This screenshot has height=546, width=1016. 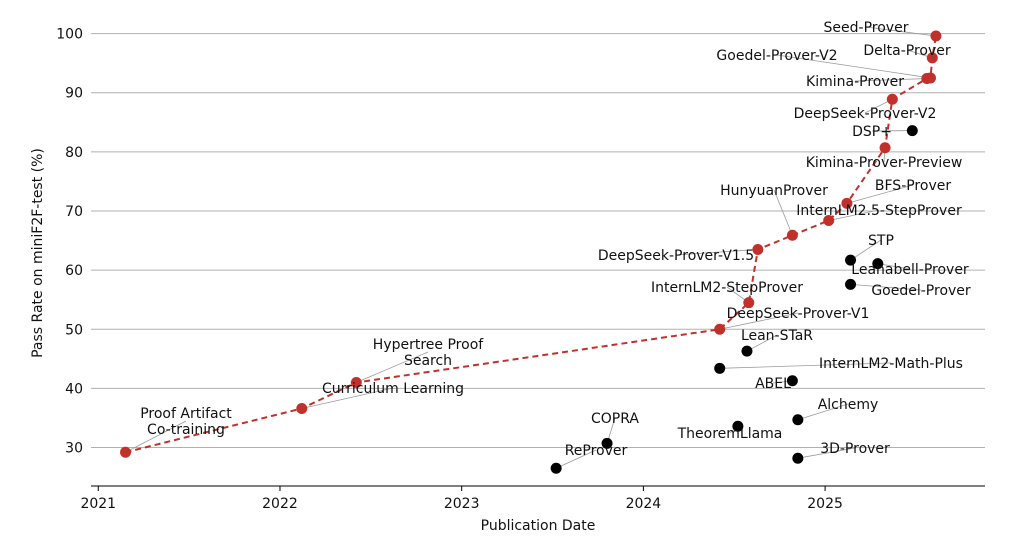 I want to click on y-tick-label: 70, so click(x=74, y=212).